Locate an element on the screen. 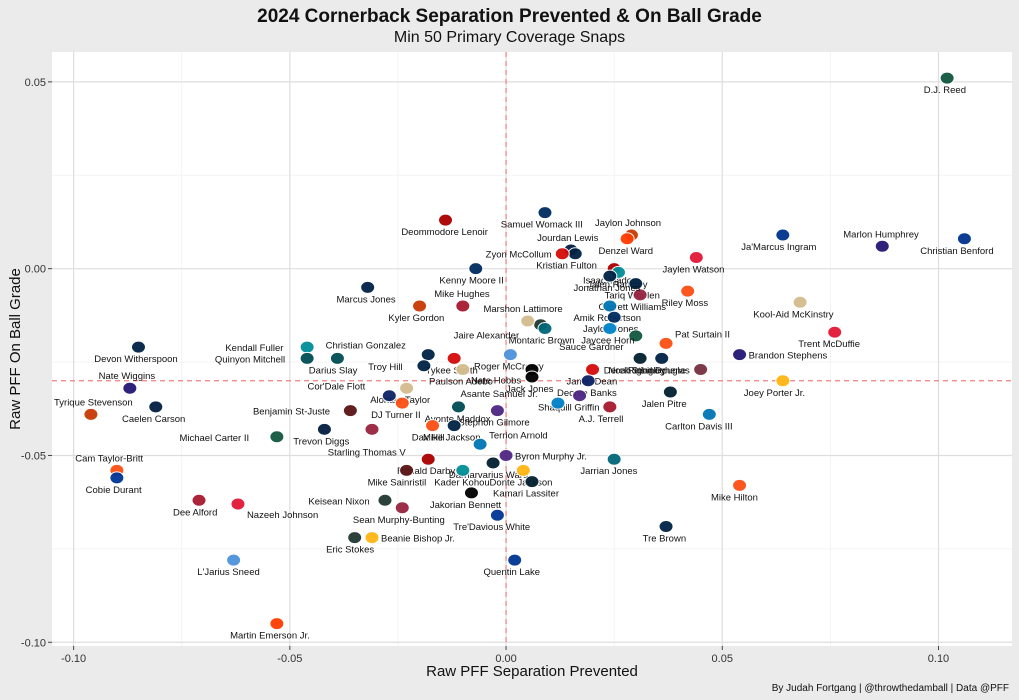 The height and width of the screenshot is (700, 1019). point-label: Christian Benford is located at coordinates (956, 251).